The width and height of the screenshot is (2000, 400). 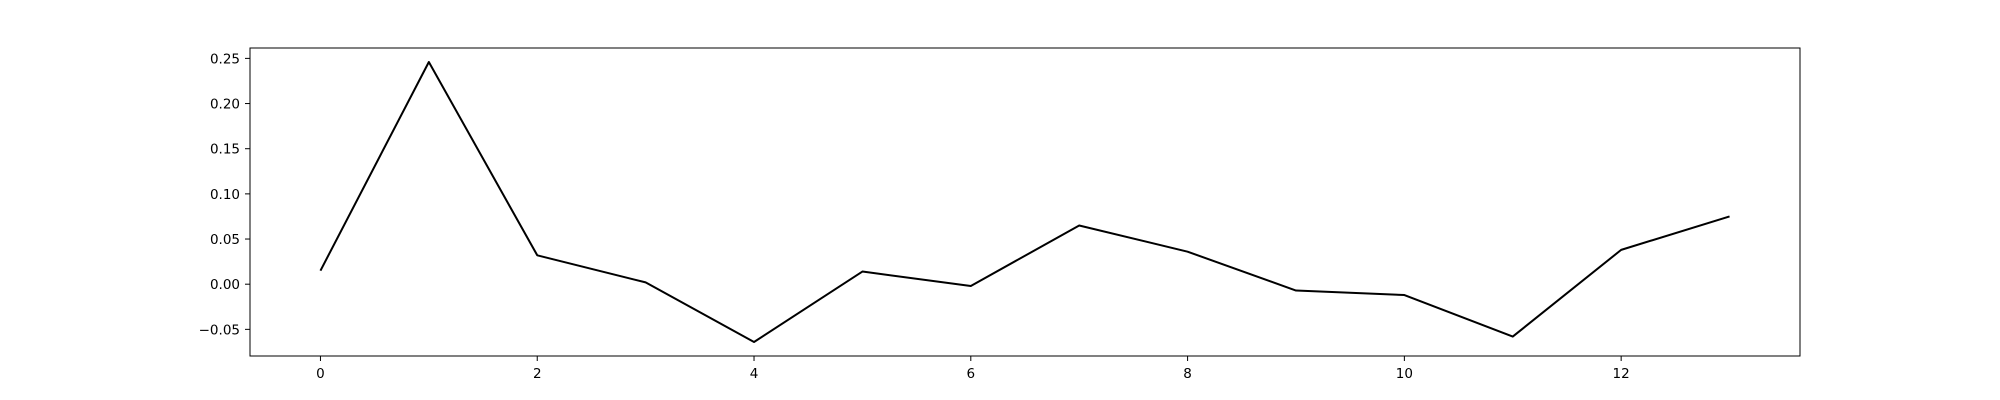 What do you see at coordinates (225, 59) in the screenshot?
I see `y-tick-label: 0.25` at bounding box center [225, 59].